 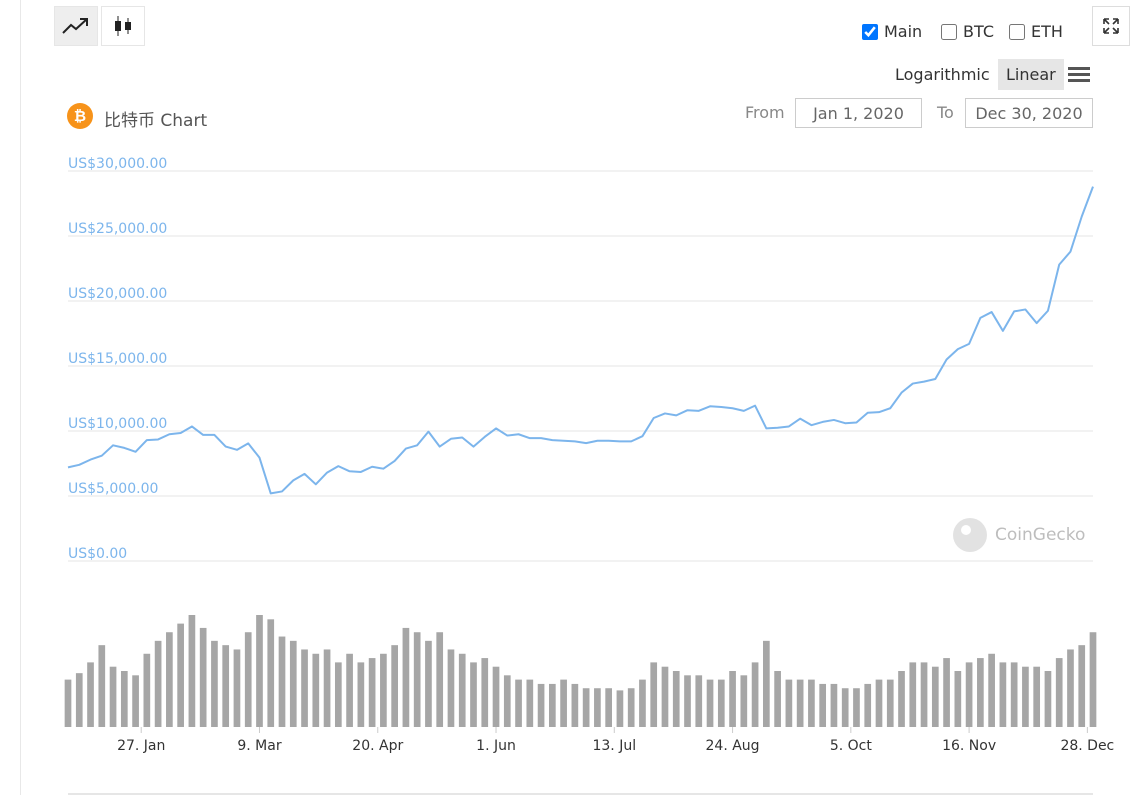 I want to click on x-tick-label: 5. Oct, so click(x=851, y=746).